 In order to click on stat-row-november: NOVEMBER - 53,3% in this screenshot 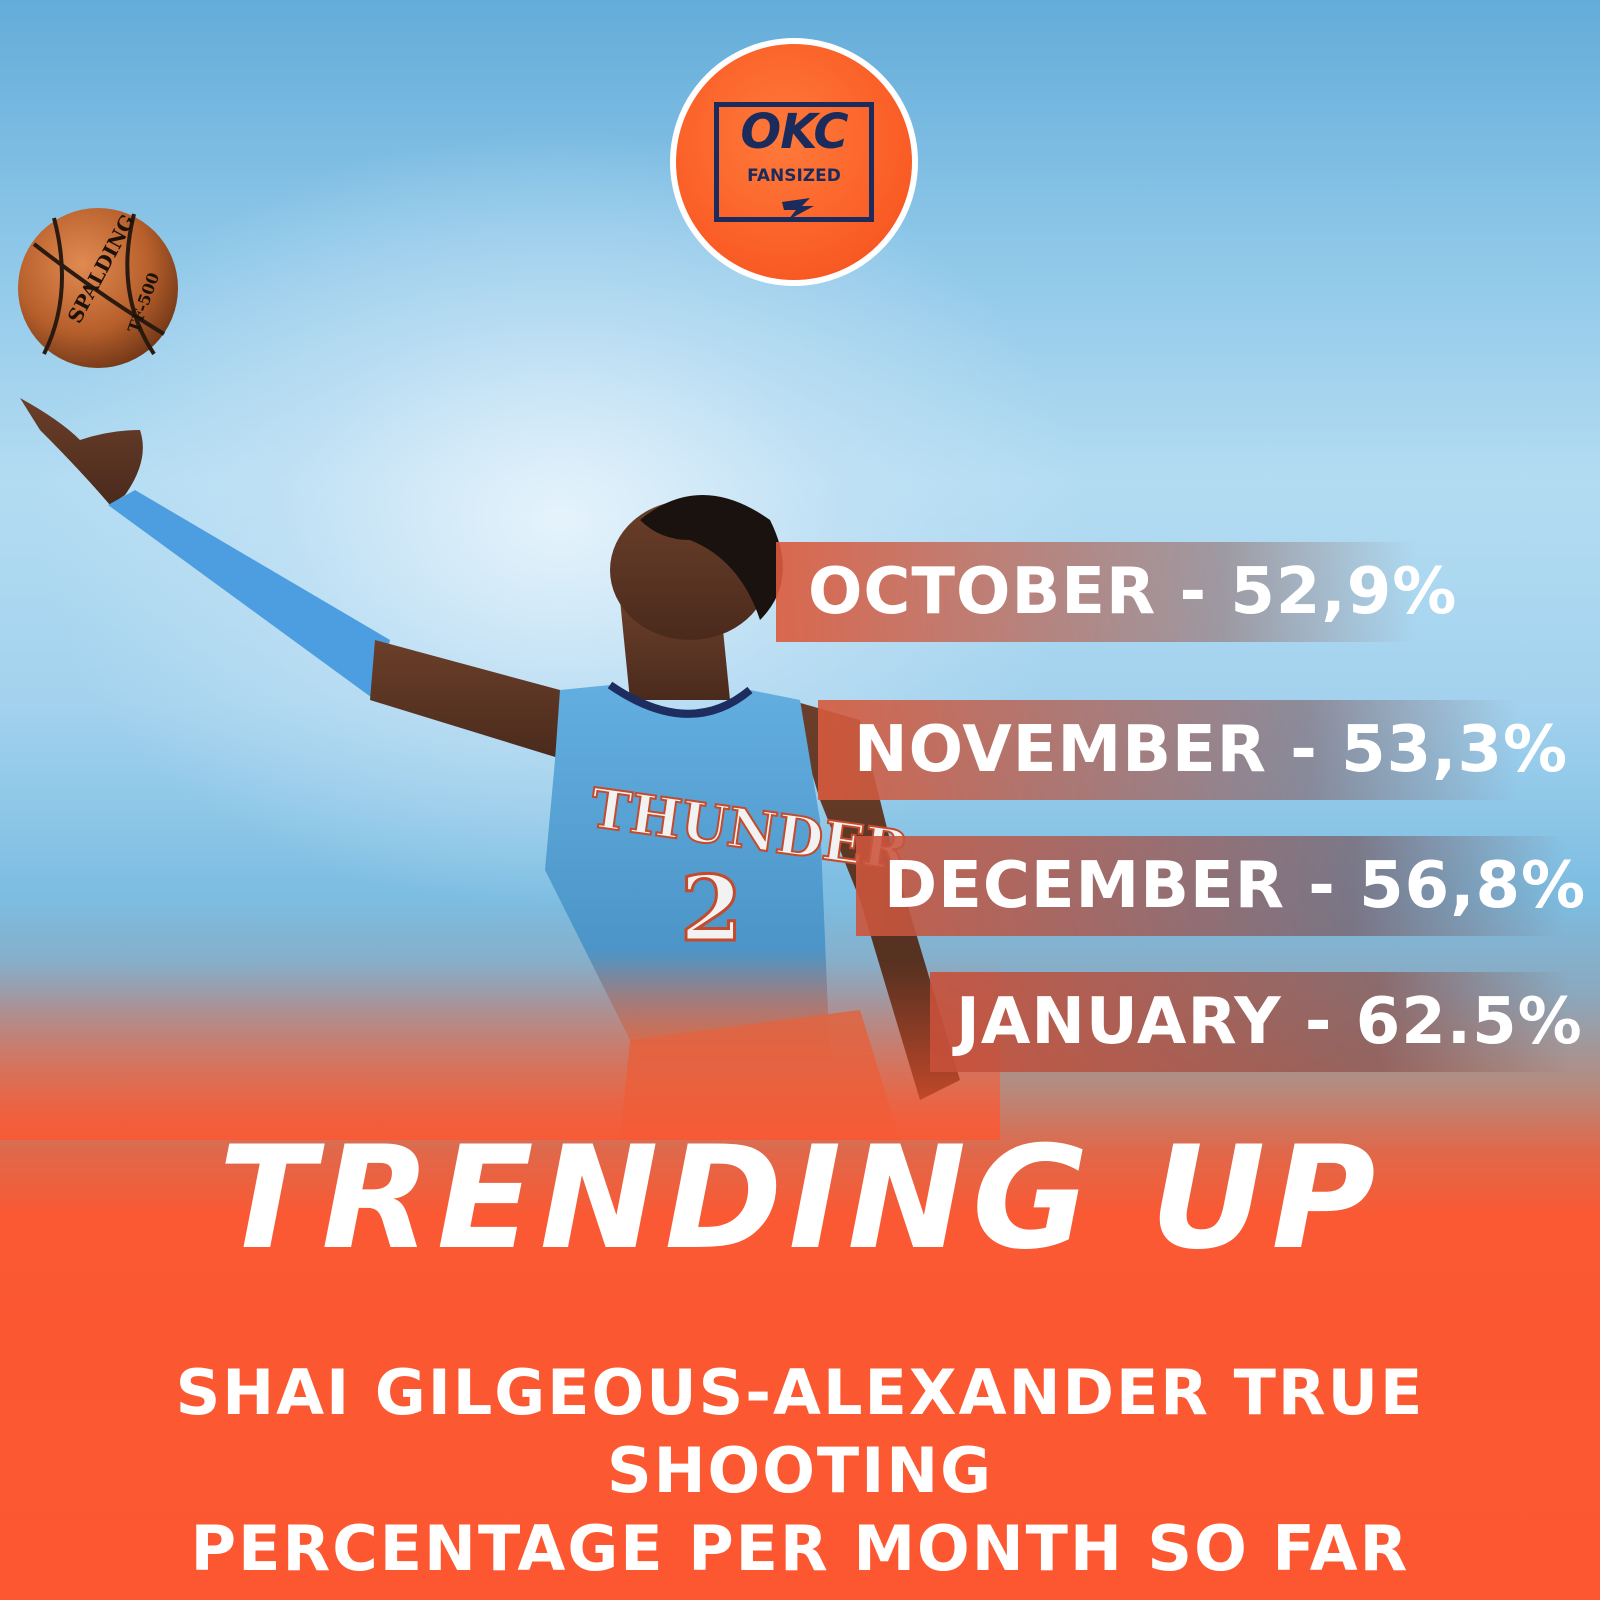, I will do `click(1192, 750)`.